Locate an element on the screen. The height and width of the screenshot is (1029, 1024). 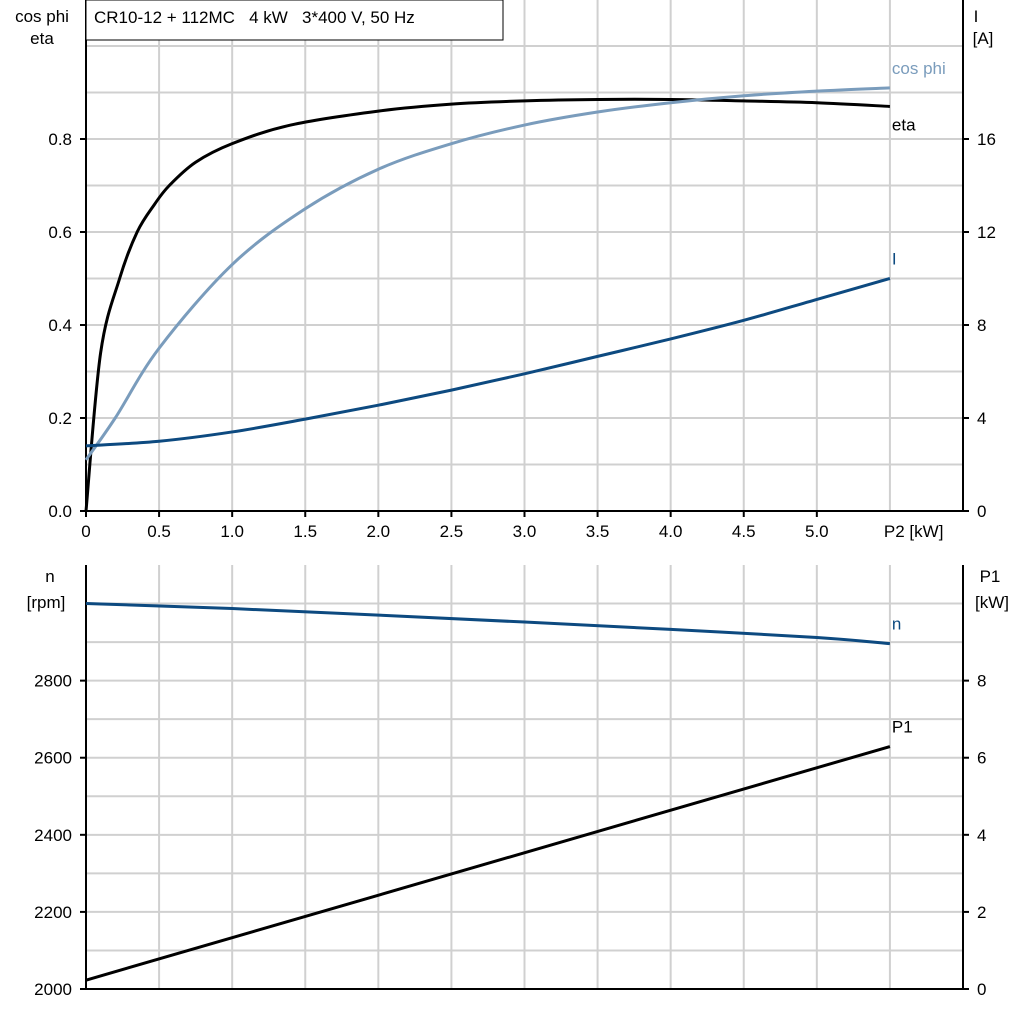
y-tick-label-right: 12 is located at coordinates (986, 232).